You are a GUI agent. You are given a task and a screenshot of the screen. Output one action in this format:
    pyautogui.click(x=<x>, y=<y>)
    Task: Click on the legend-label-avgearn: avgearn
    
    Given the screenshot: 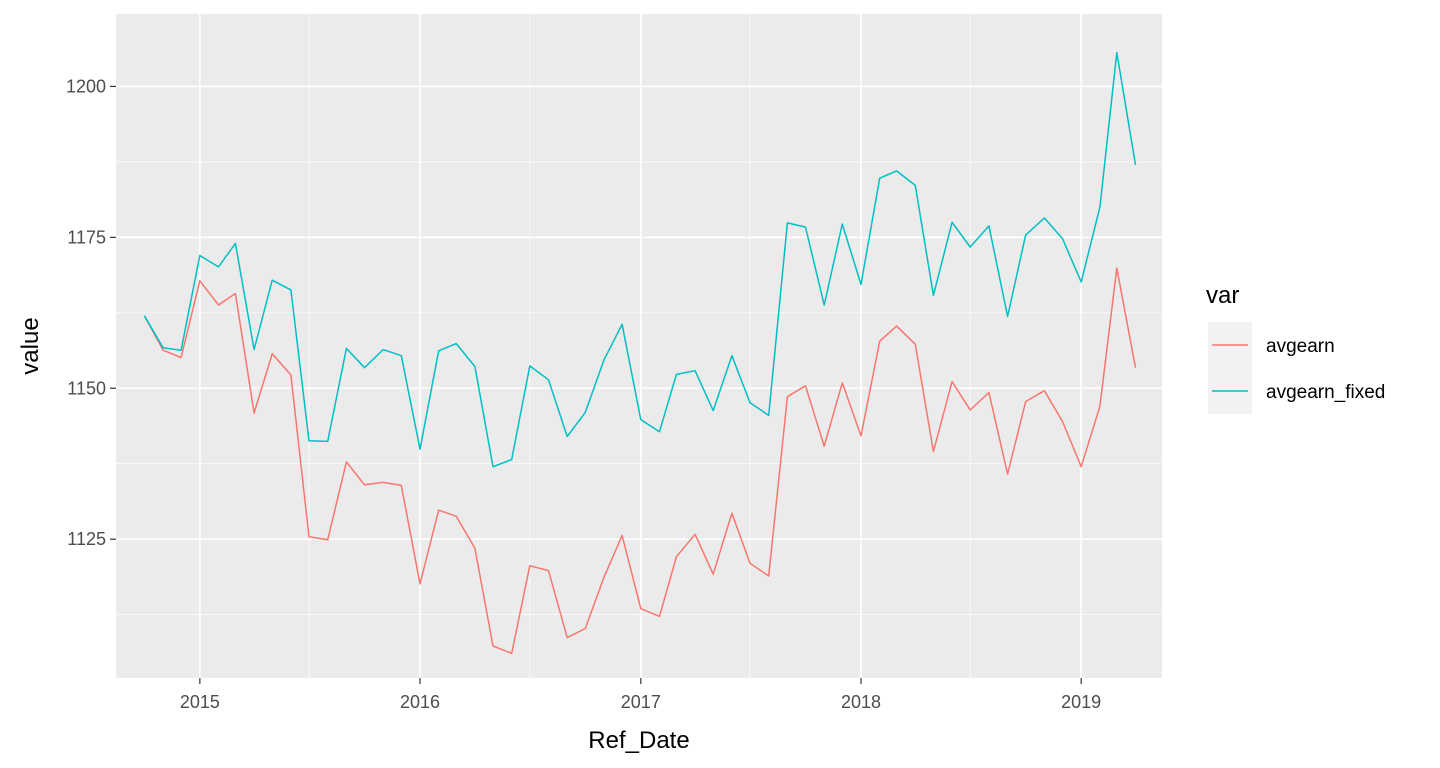 What is the action you would take?
    pyautogui.click(x=1300, y=346)
    